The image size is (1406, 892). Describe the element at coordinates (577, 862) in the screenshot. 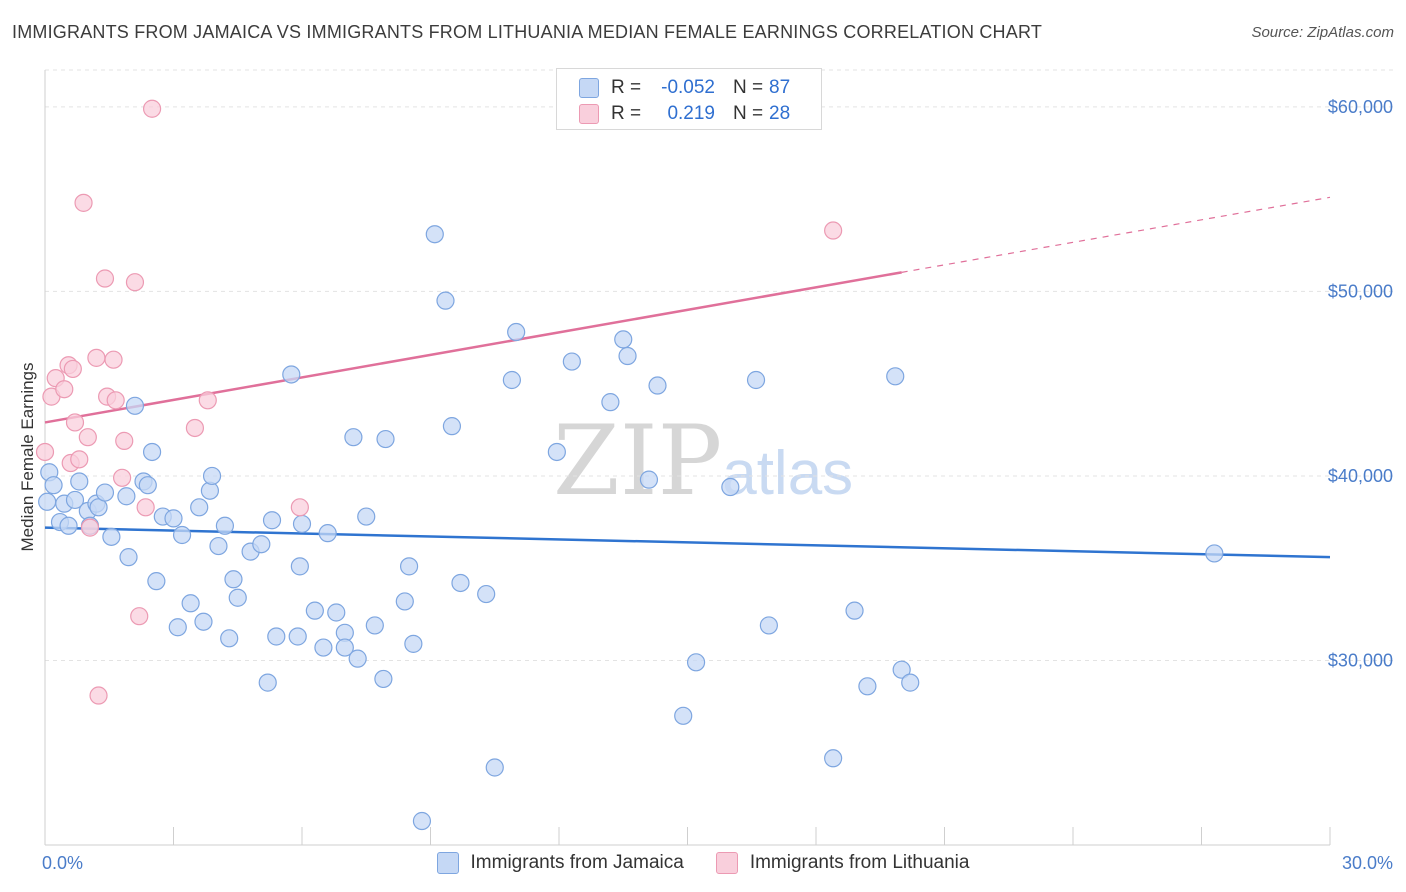

I see `legend-label-jamaica: Immigrants from Jamaica` at that location.